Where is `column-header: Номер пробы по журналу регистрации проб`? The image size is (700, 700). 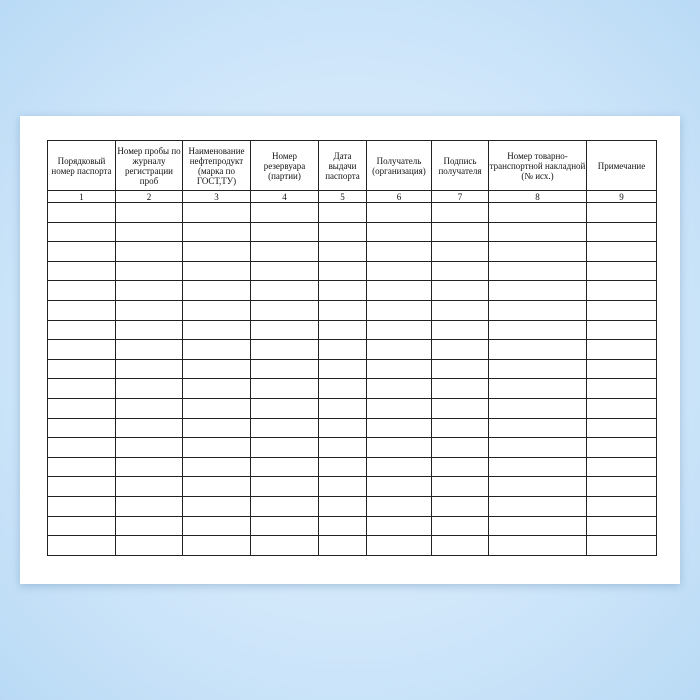 column-header: Номер пробы по журналу регистрации проб is located at coordinates (149, 165).